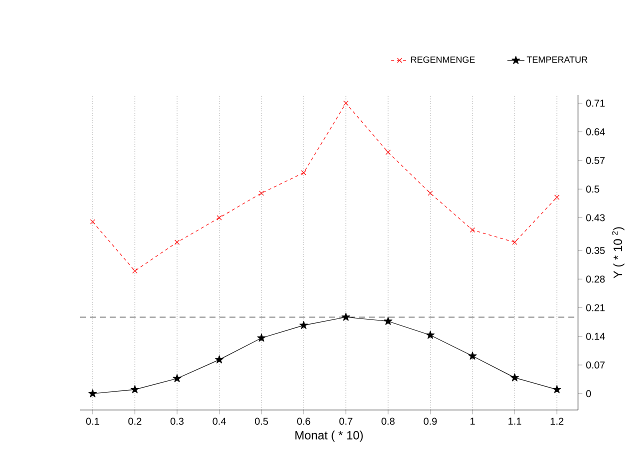  Describe the element at coordinates (443, 59) in the screenshot. I see `legend-label: REGENMENGE` at that location.